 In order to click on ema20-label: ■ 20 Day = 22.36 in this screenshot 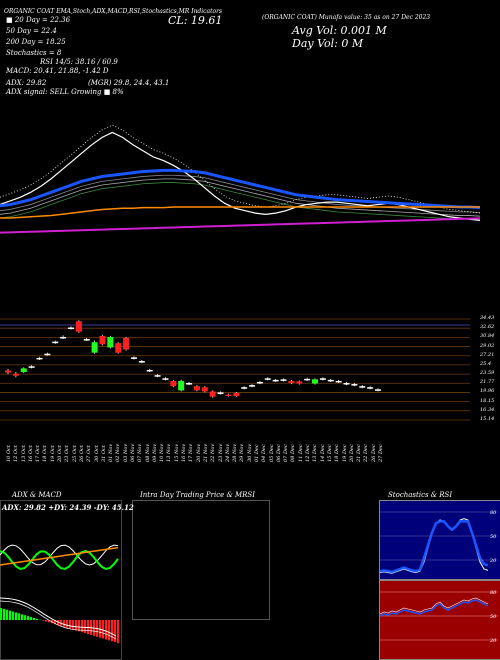, I will do `click(38, 20)`.